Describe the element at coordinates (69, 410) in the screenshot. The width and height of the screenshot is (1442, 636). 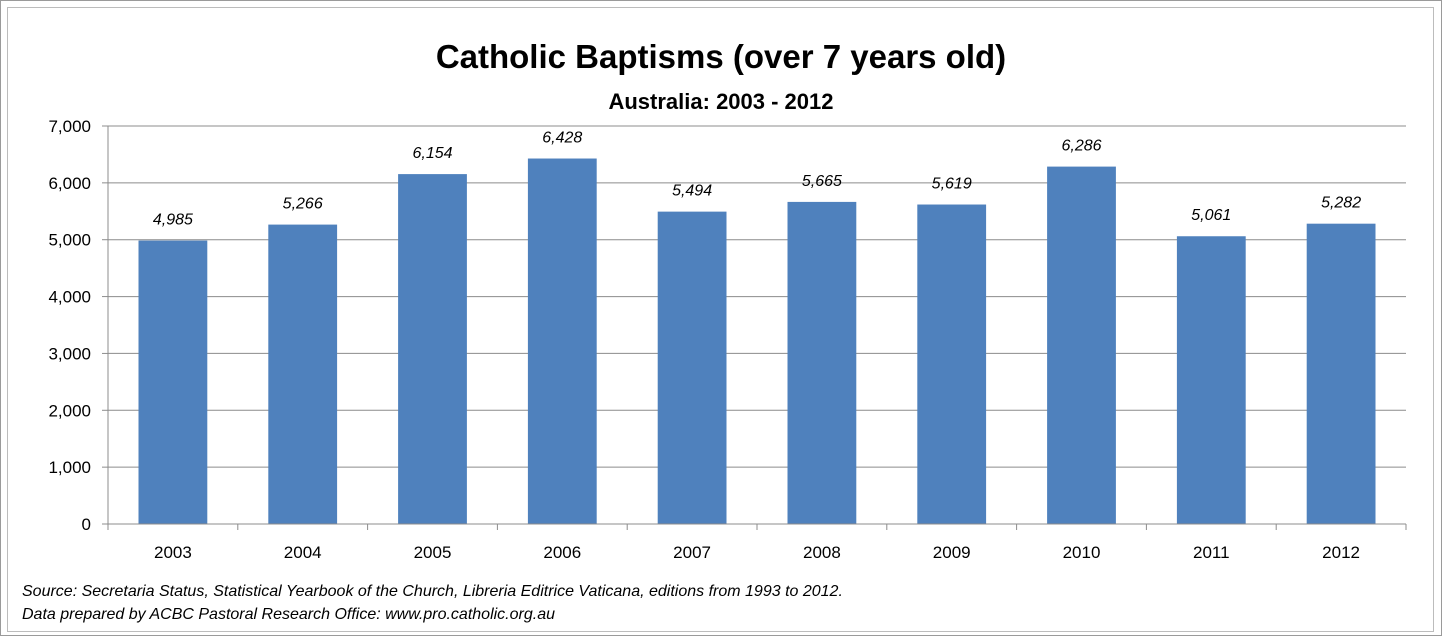
I see `y-tick-label: 2,000` at that location.